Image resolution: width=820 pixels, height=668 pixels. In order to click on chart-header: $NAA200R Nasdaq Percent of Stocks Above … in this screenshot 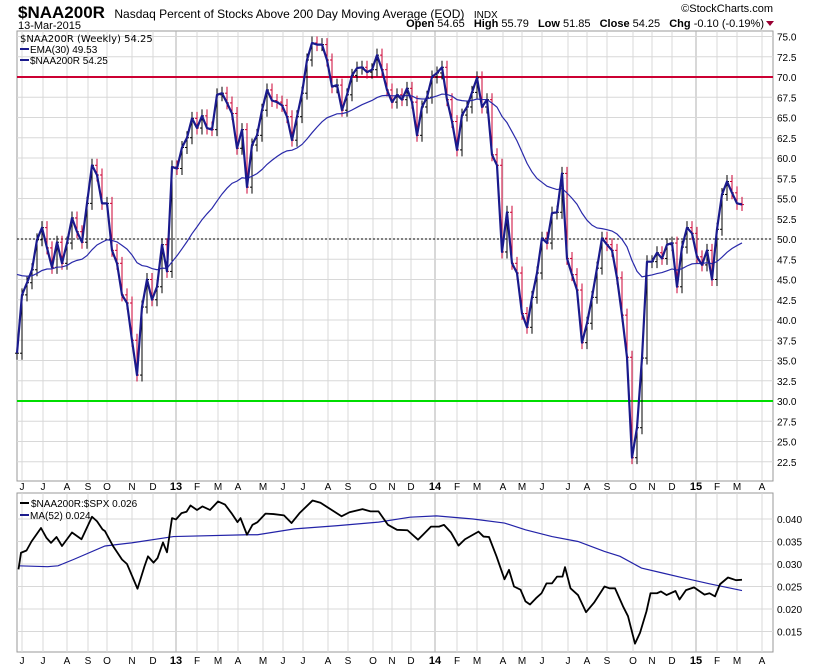, I will do `click(396, 17)`.